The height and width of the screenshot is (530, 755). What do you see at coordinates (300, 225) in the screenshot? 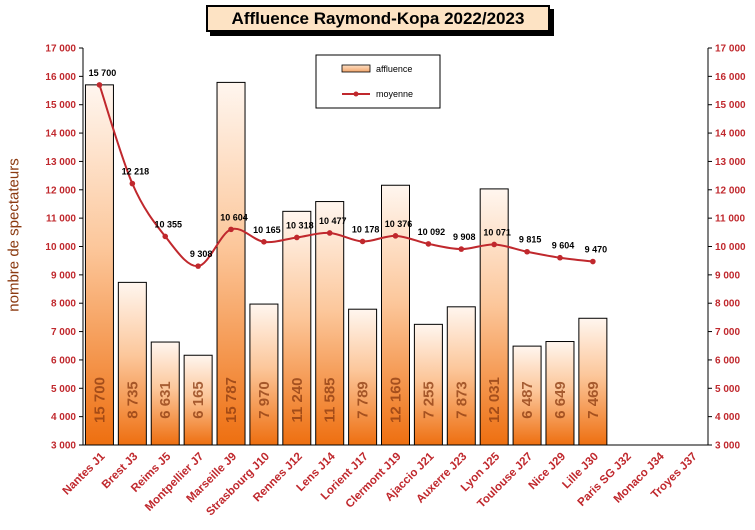
I see `point-value-label: 10 318` at bounding box center [300, 225].